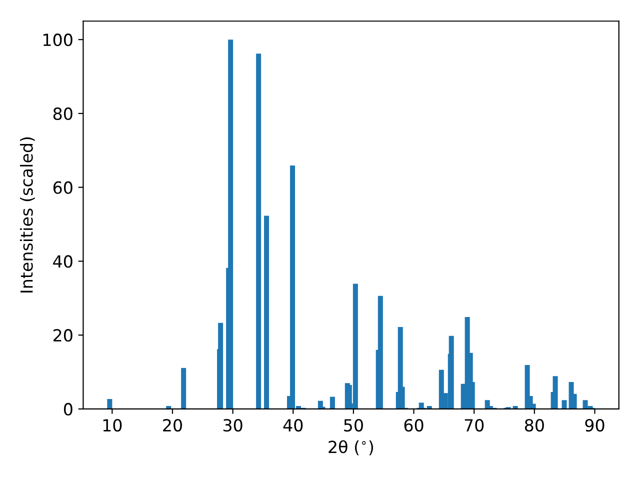 This screenshot has height=480, width=640. What do you see at coordinates (57, 40) in the screenshot?
I see `y-tick-label: 100` at bounding box center [57, 40].